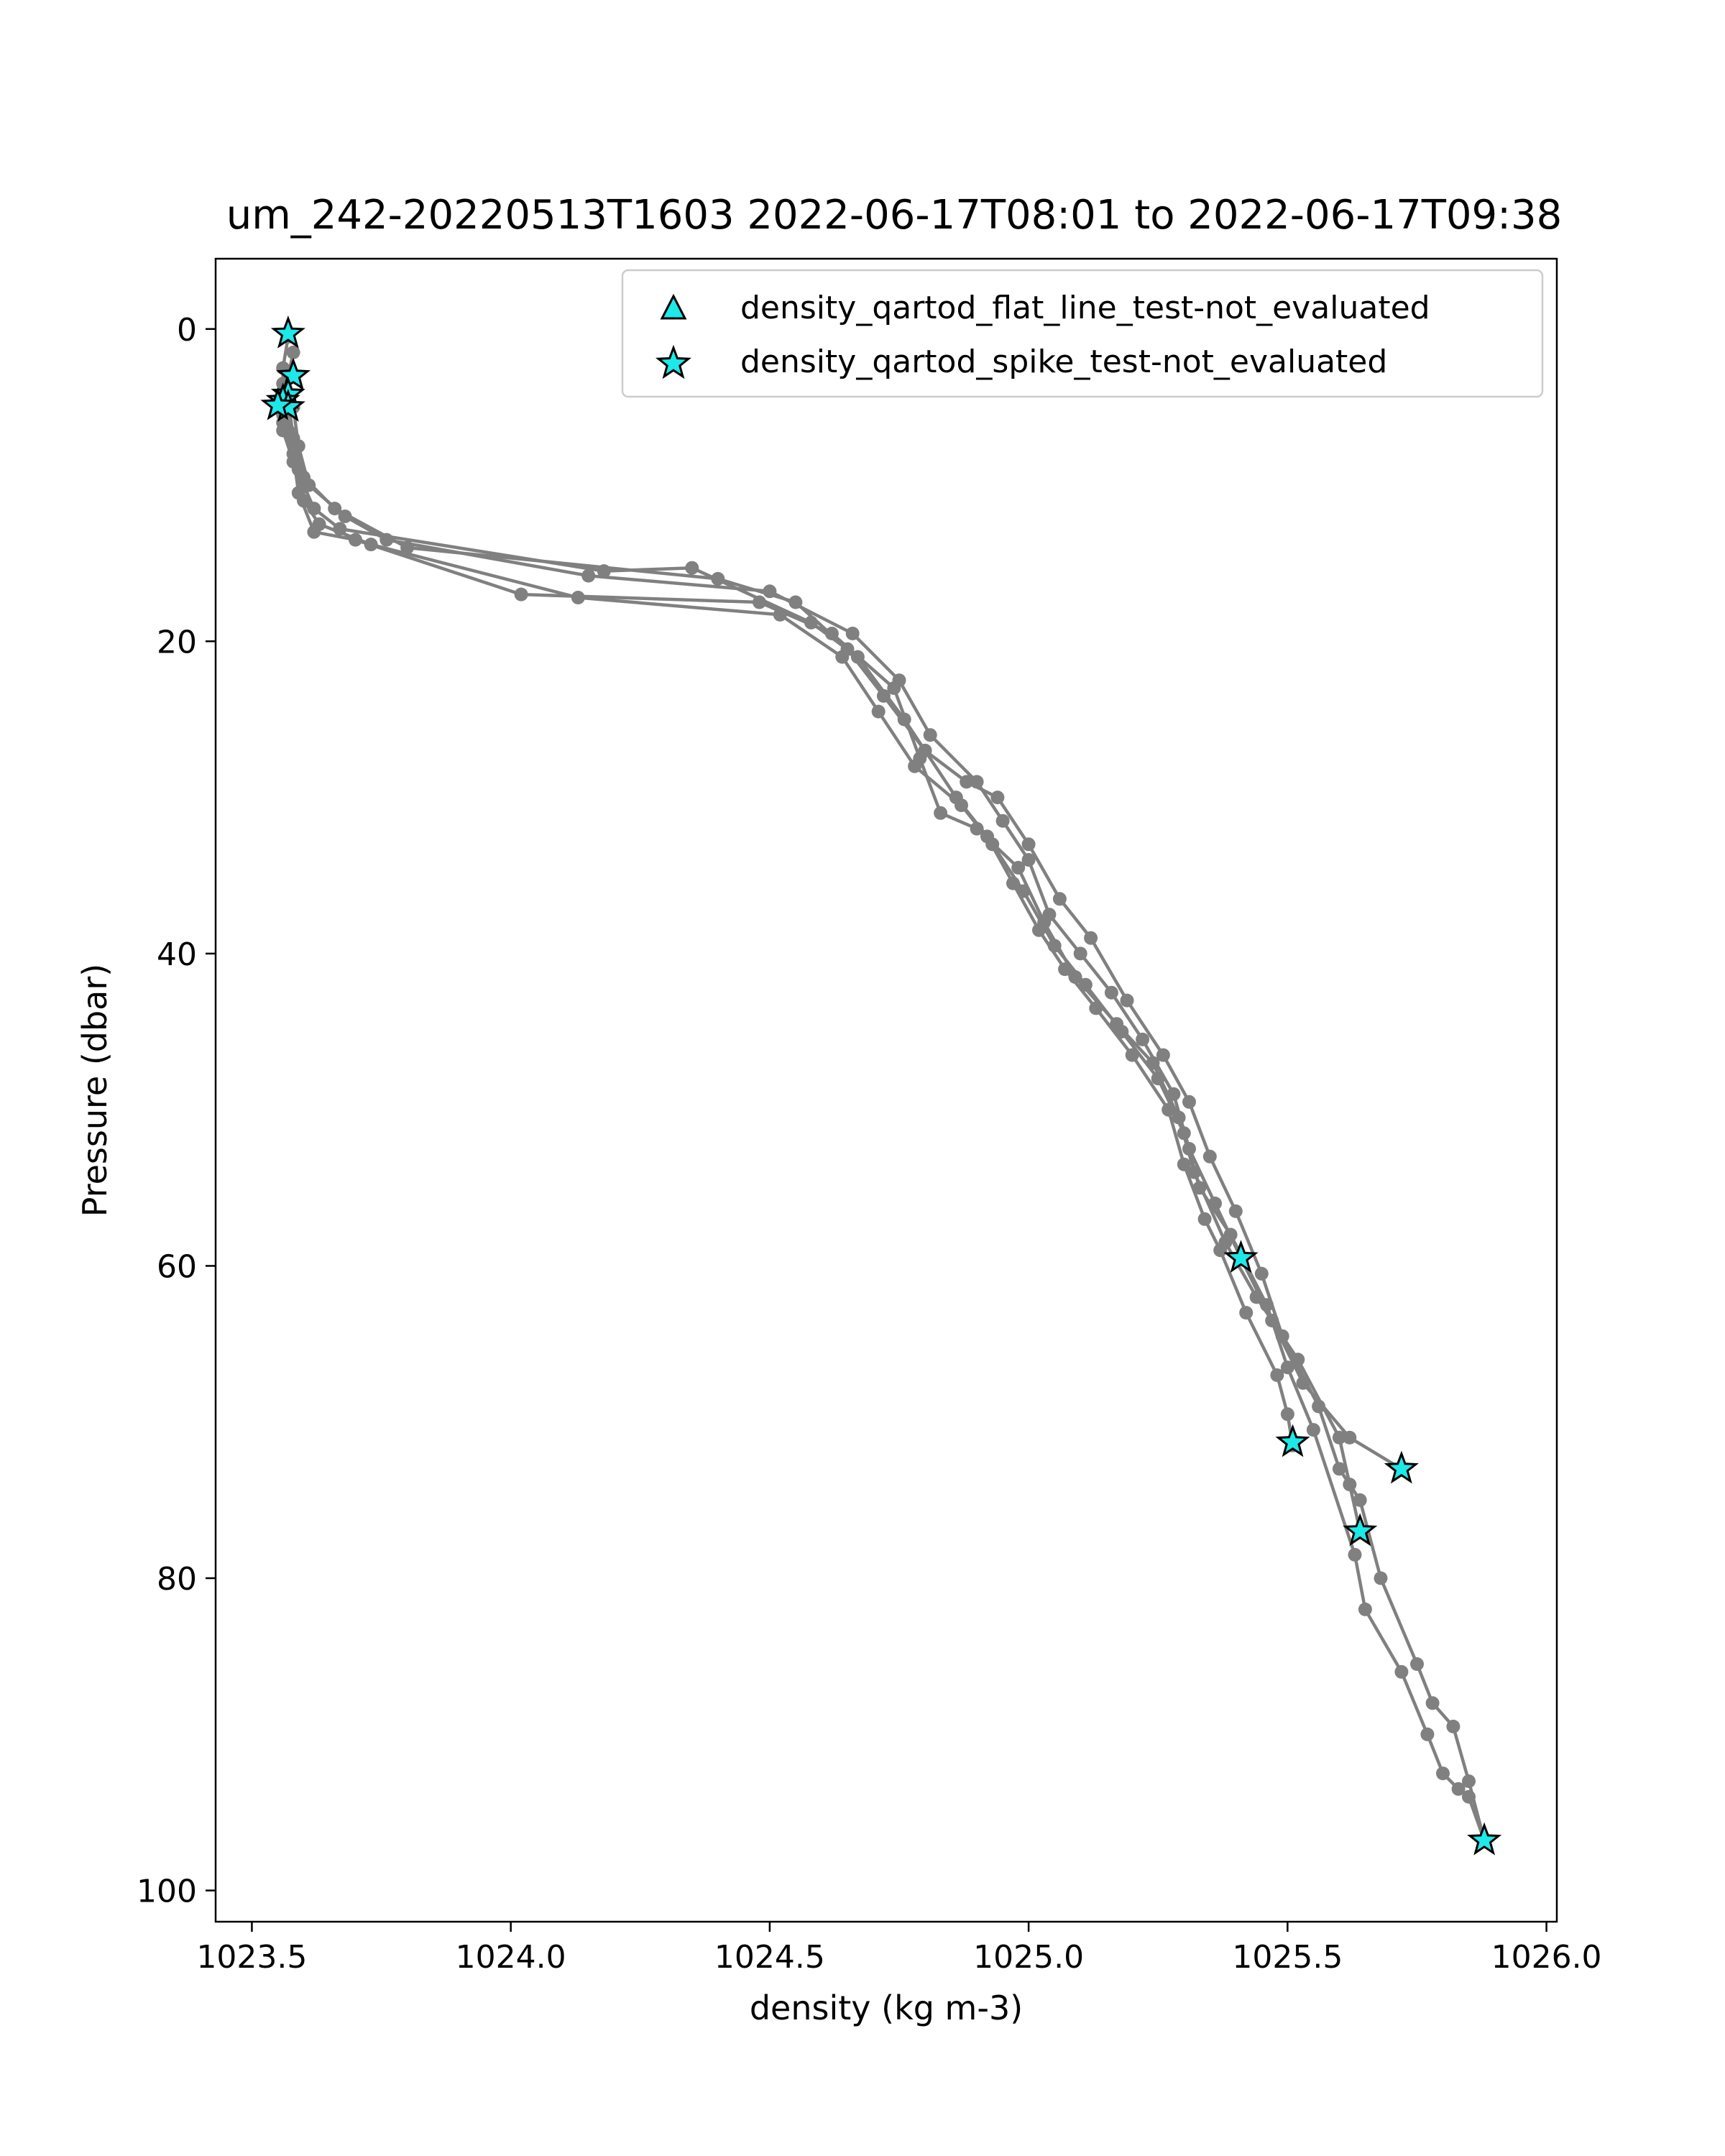 This screenshot has width=1725, height=2156. What do you see at coordinates (94, 1090) in the screenshot?
I see `y-axis-label: Pressure (dbar)` at bounding box center [94, 1090].